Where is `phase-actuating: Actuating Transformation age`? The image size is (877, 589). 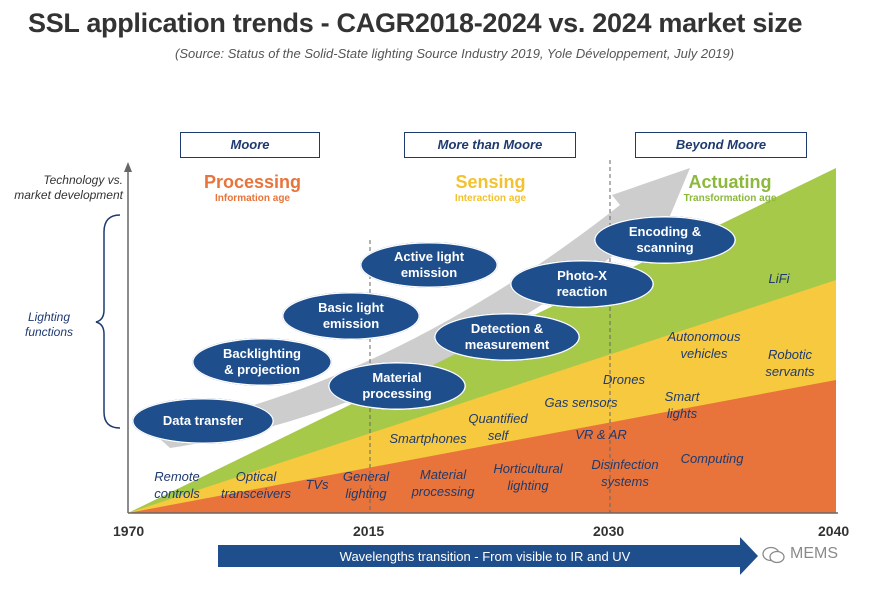
phase-actuating: Actuating Transformation age is located at coordinates (730, 188).